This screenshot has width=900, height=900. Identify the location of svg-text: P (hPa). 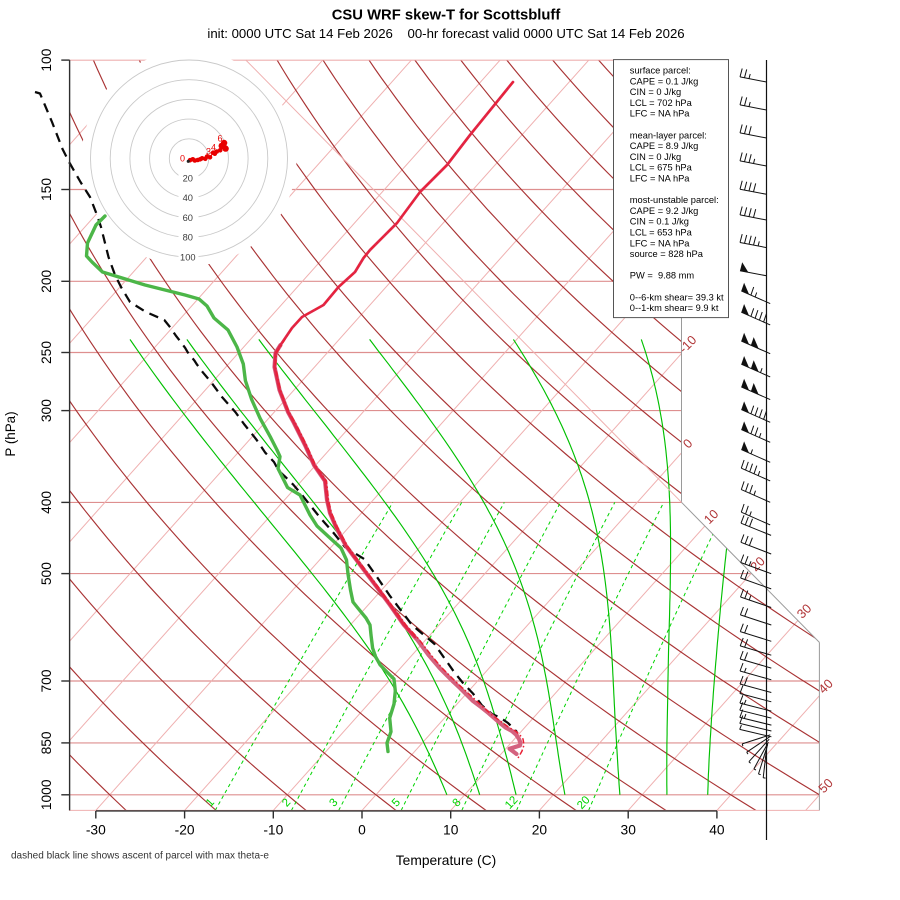
(10, 433).